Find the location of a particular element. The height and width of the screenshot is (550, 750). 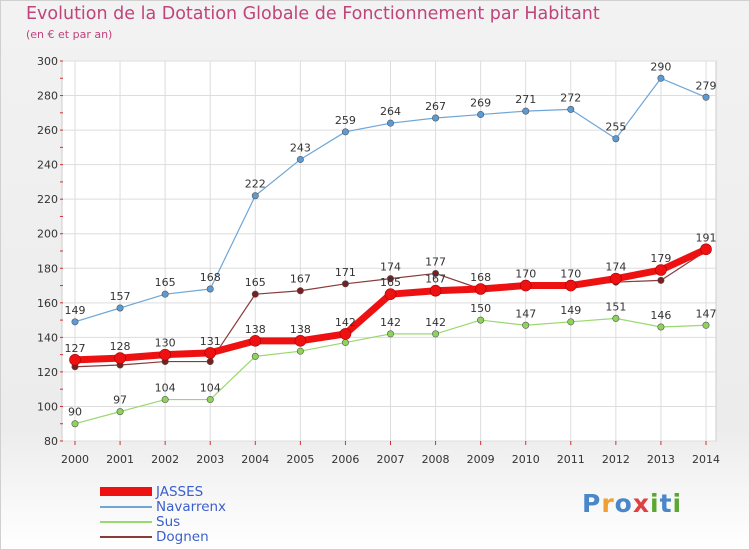

data-label-jasses: 138 is located at coordinates (255, 329).